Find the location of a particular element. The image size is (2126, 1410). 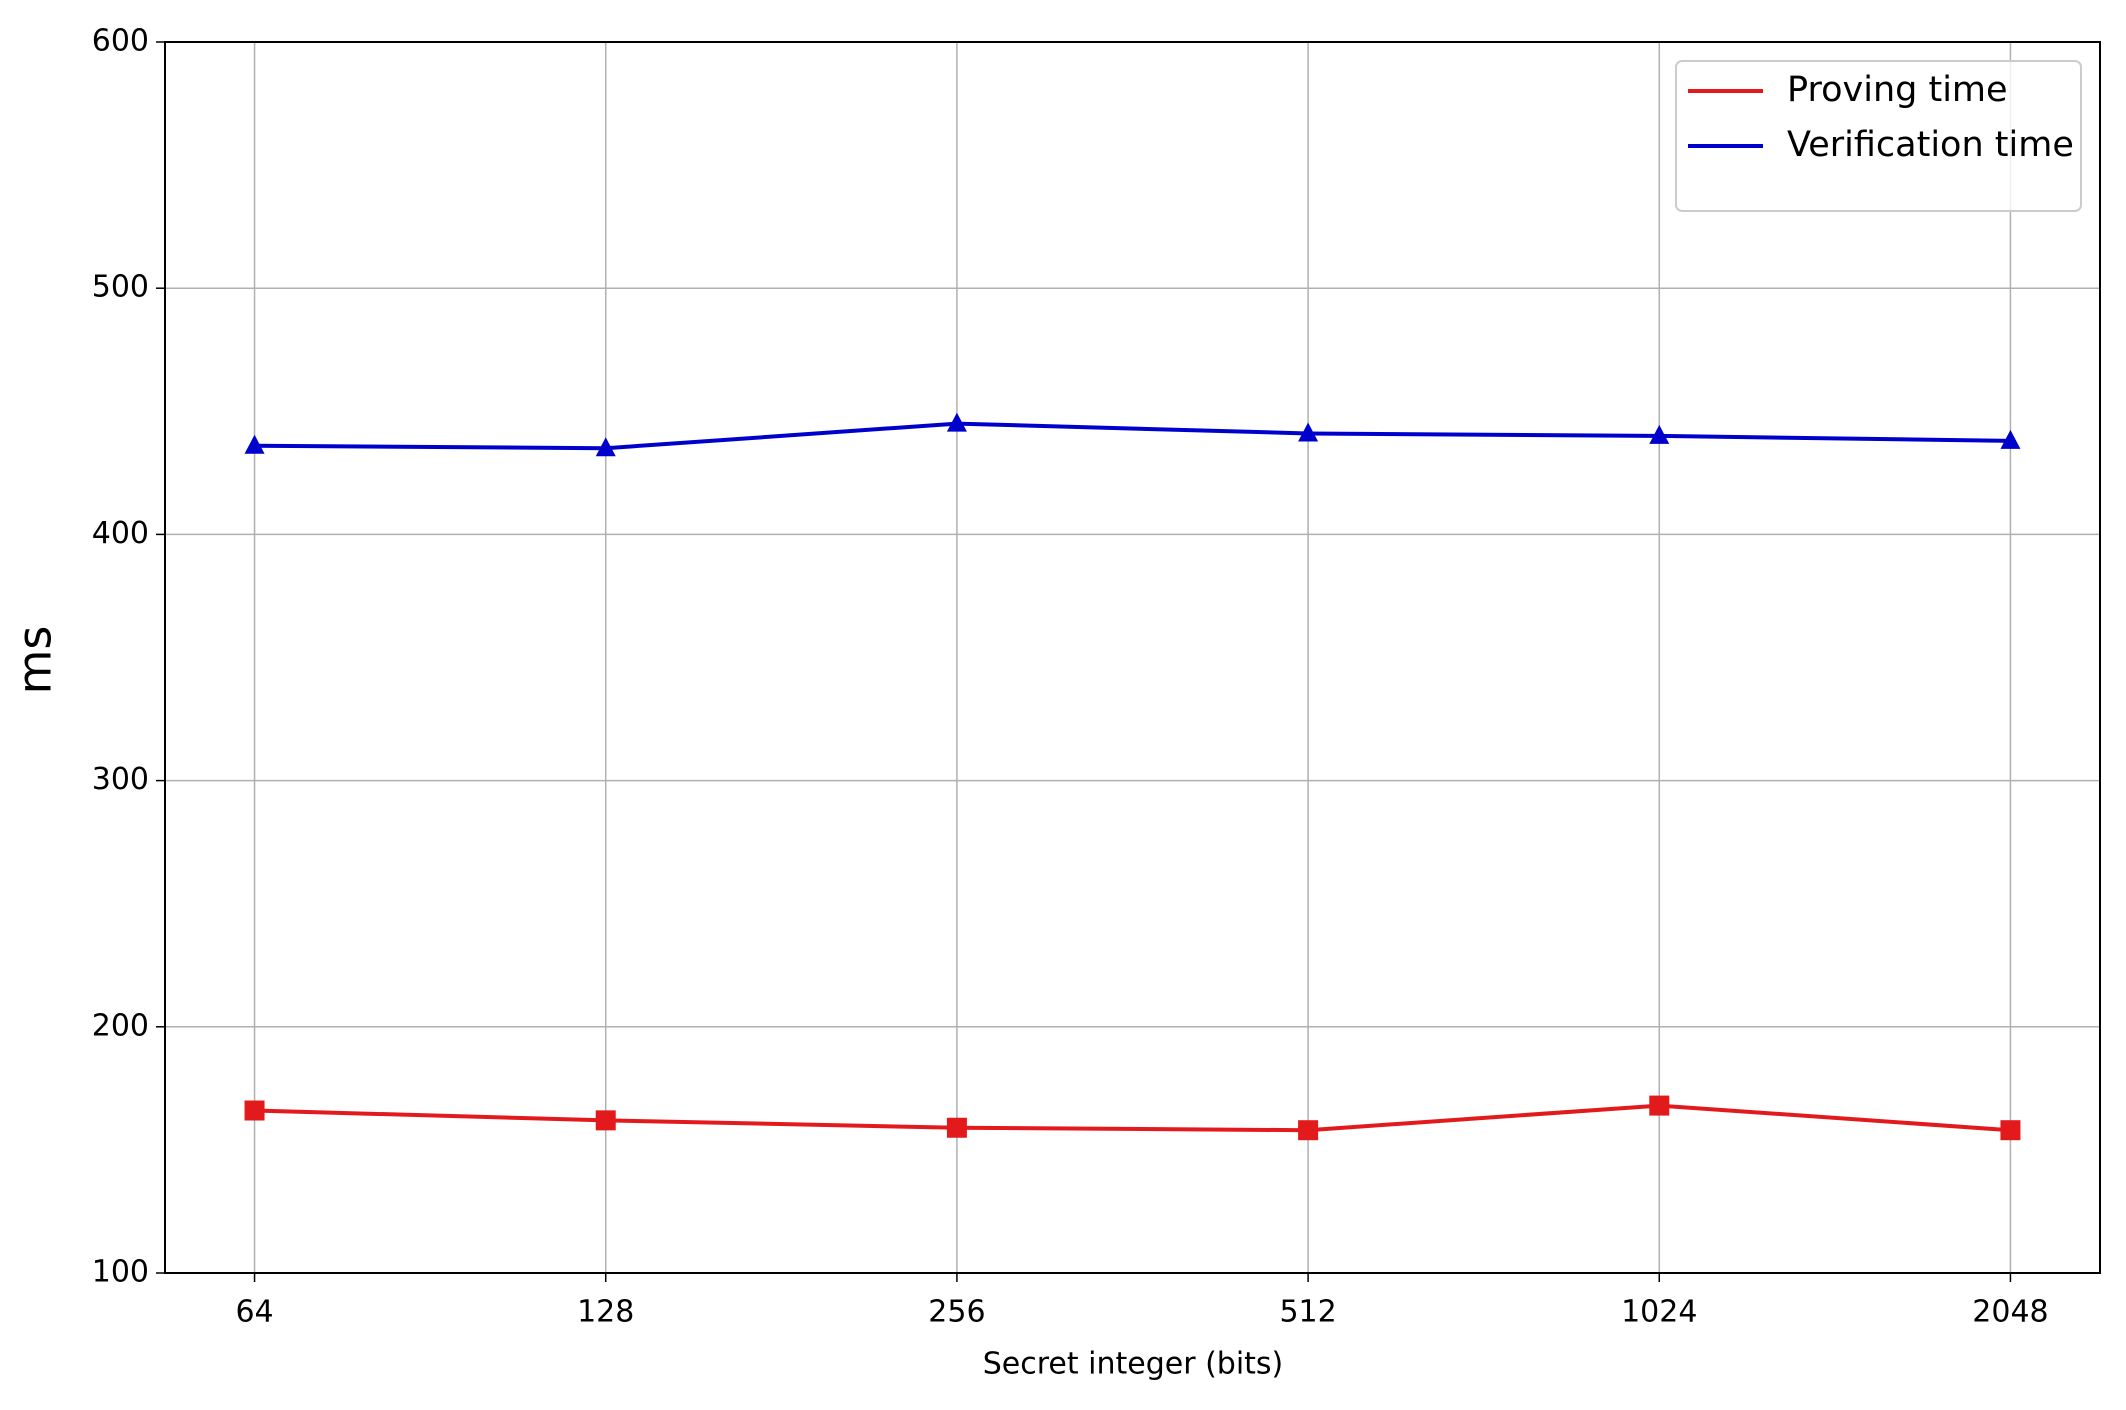

x-tick-label: 64 is located at coordinates (254, 1312).